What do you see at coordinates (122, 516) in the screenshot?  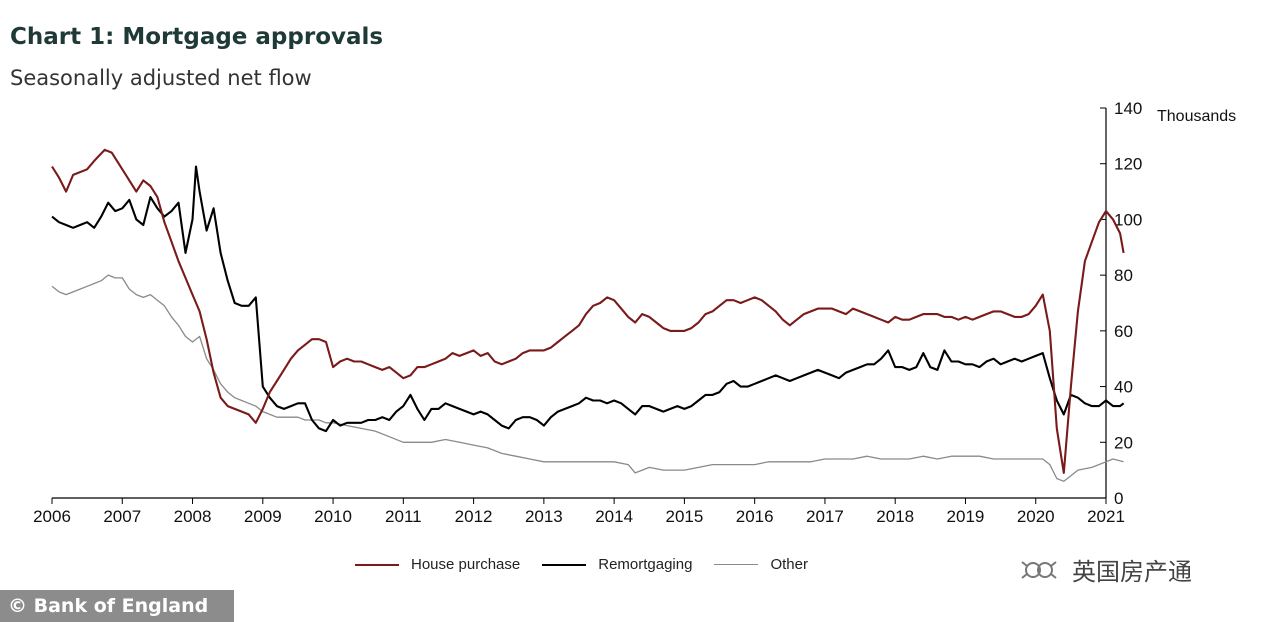 I see `x-tick-label: 2007` at bounding box center [122, 516].